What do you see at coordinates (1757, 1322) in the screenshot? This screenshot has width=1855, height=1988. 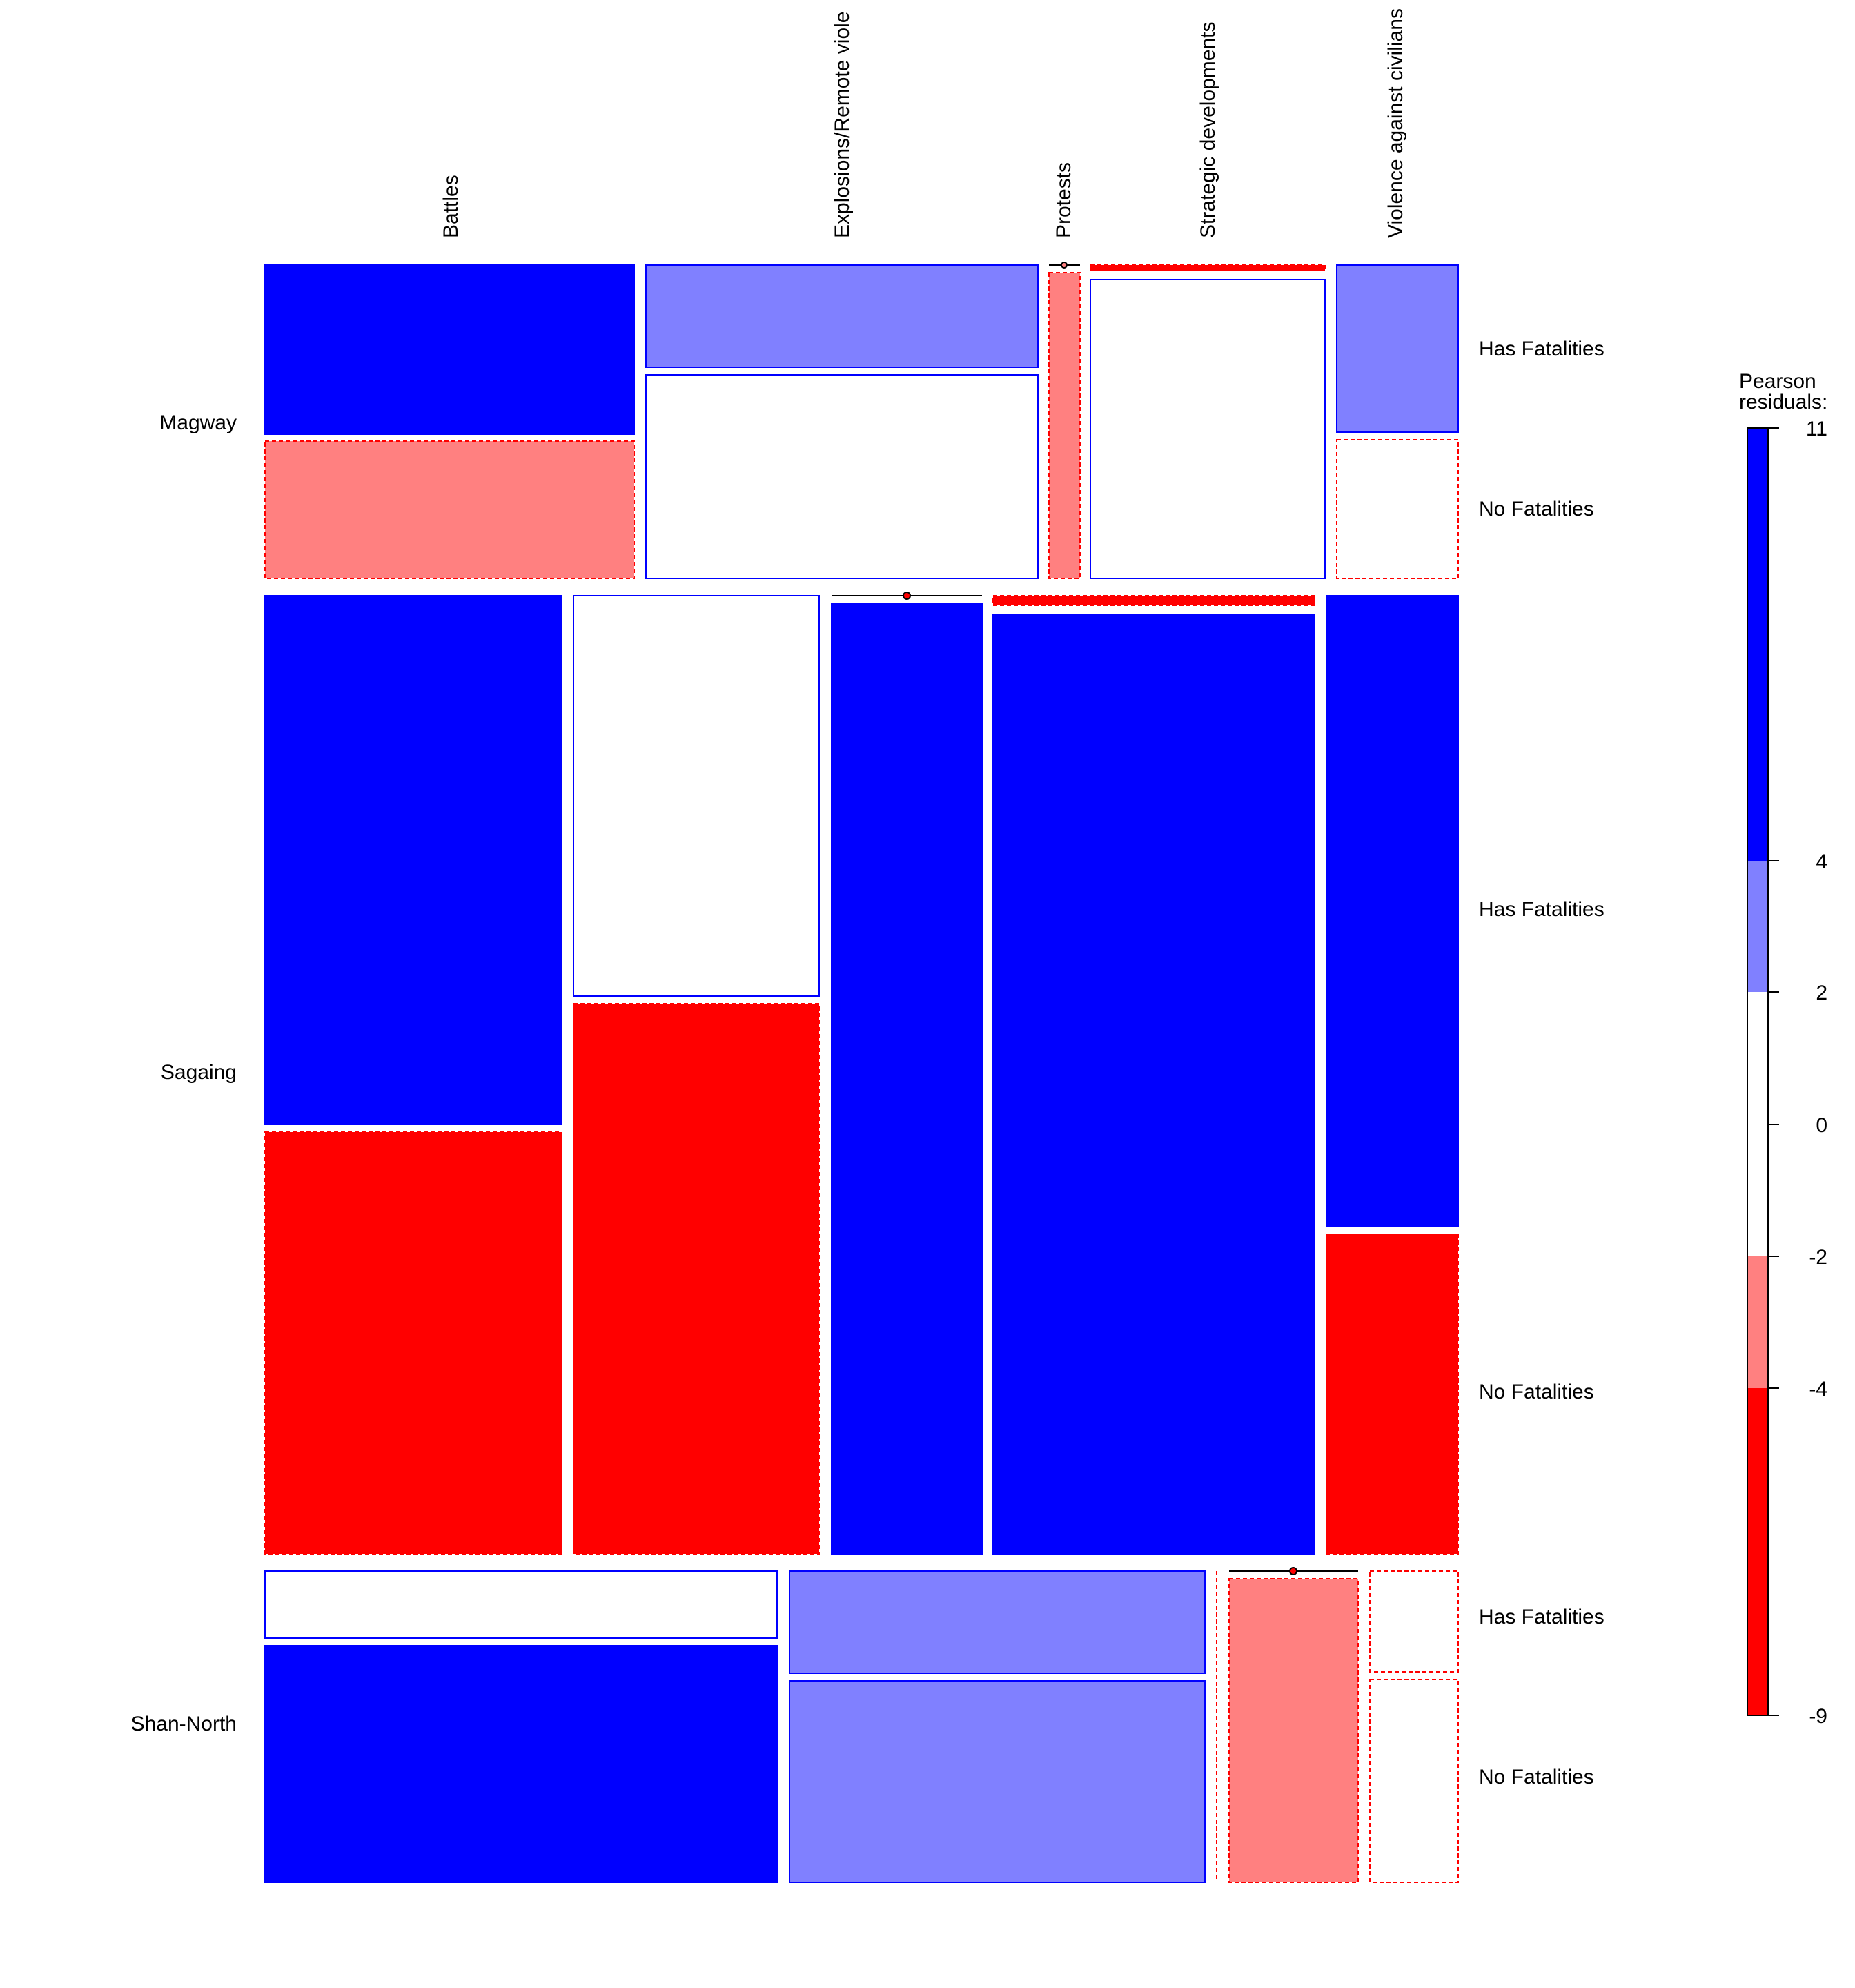 I see `legend-band-negative` at bounding box center [1757, 1322].